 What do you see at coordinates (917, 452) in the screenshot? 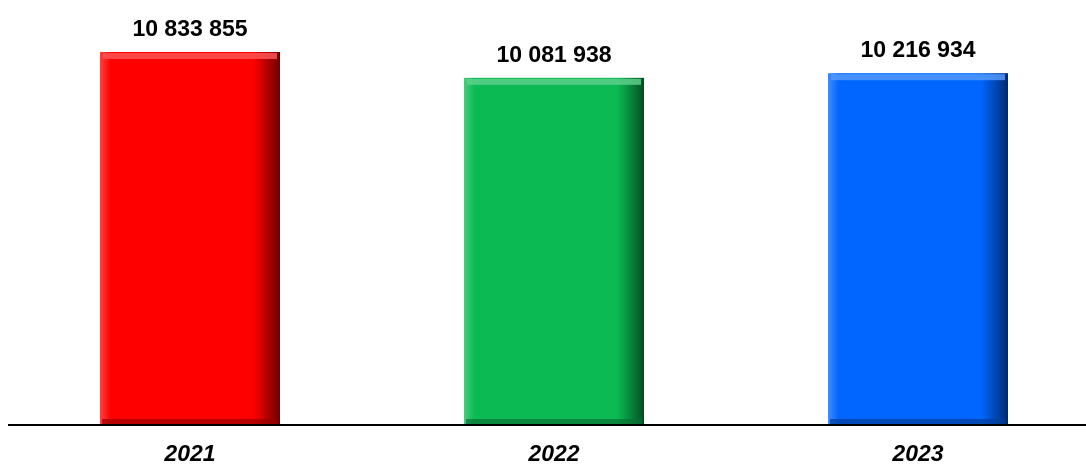
I see `x-tick-label-2023: 2023` at bounding box center [917, 452].